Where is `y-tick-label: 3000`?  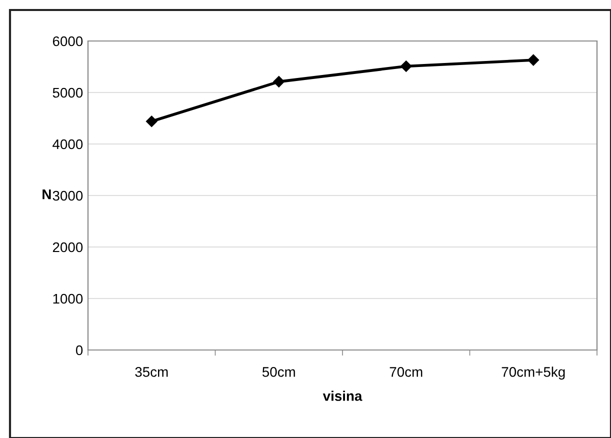 y-tick-label: 3000 is located at coordinates (67, 195).